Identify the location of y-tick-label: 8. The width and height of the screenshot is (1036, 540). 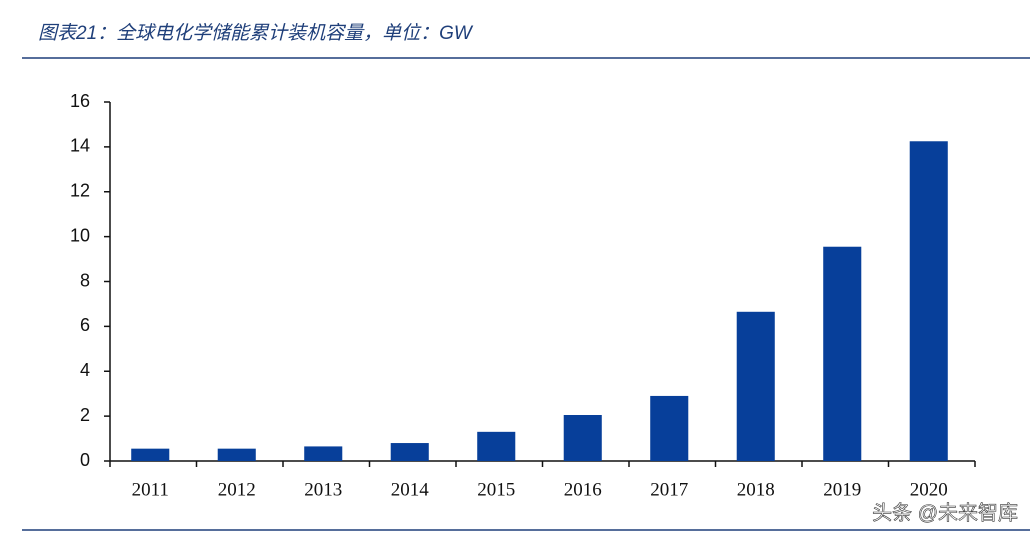
(85, 280).